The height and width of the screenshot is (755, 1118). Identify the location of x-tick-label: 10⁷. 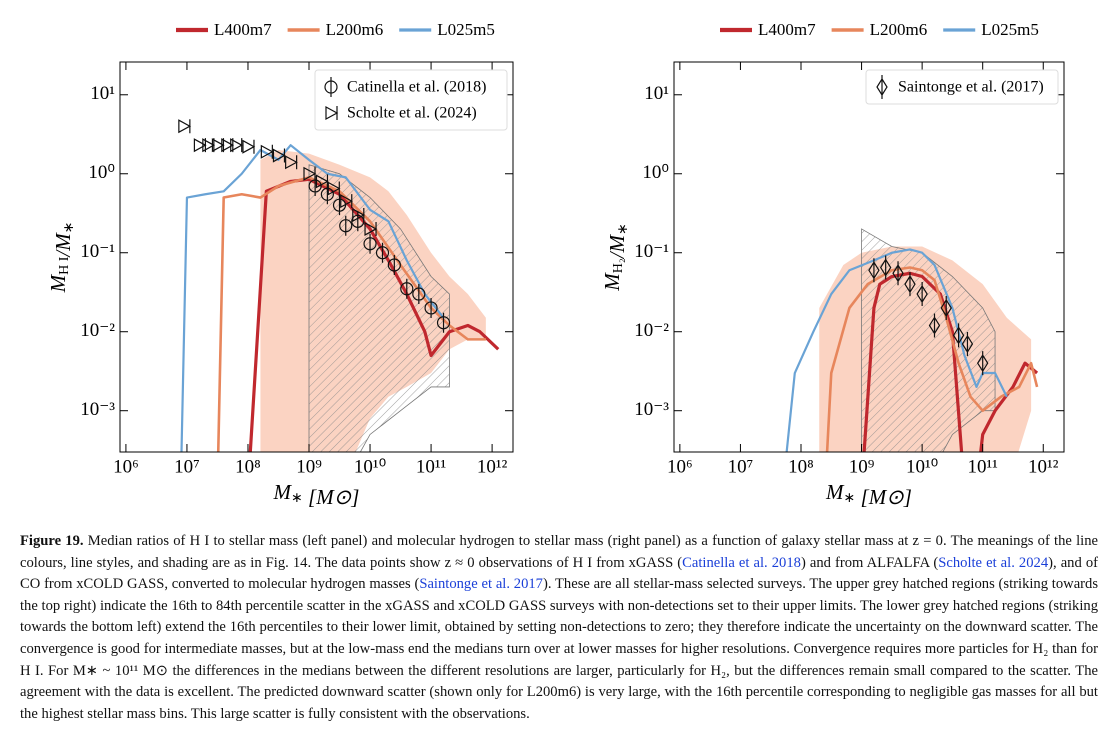
(741, 466).